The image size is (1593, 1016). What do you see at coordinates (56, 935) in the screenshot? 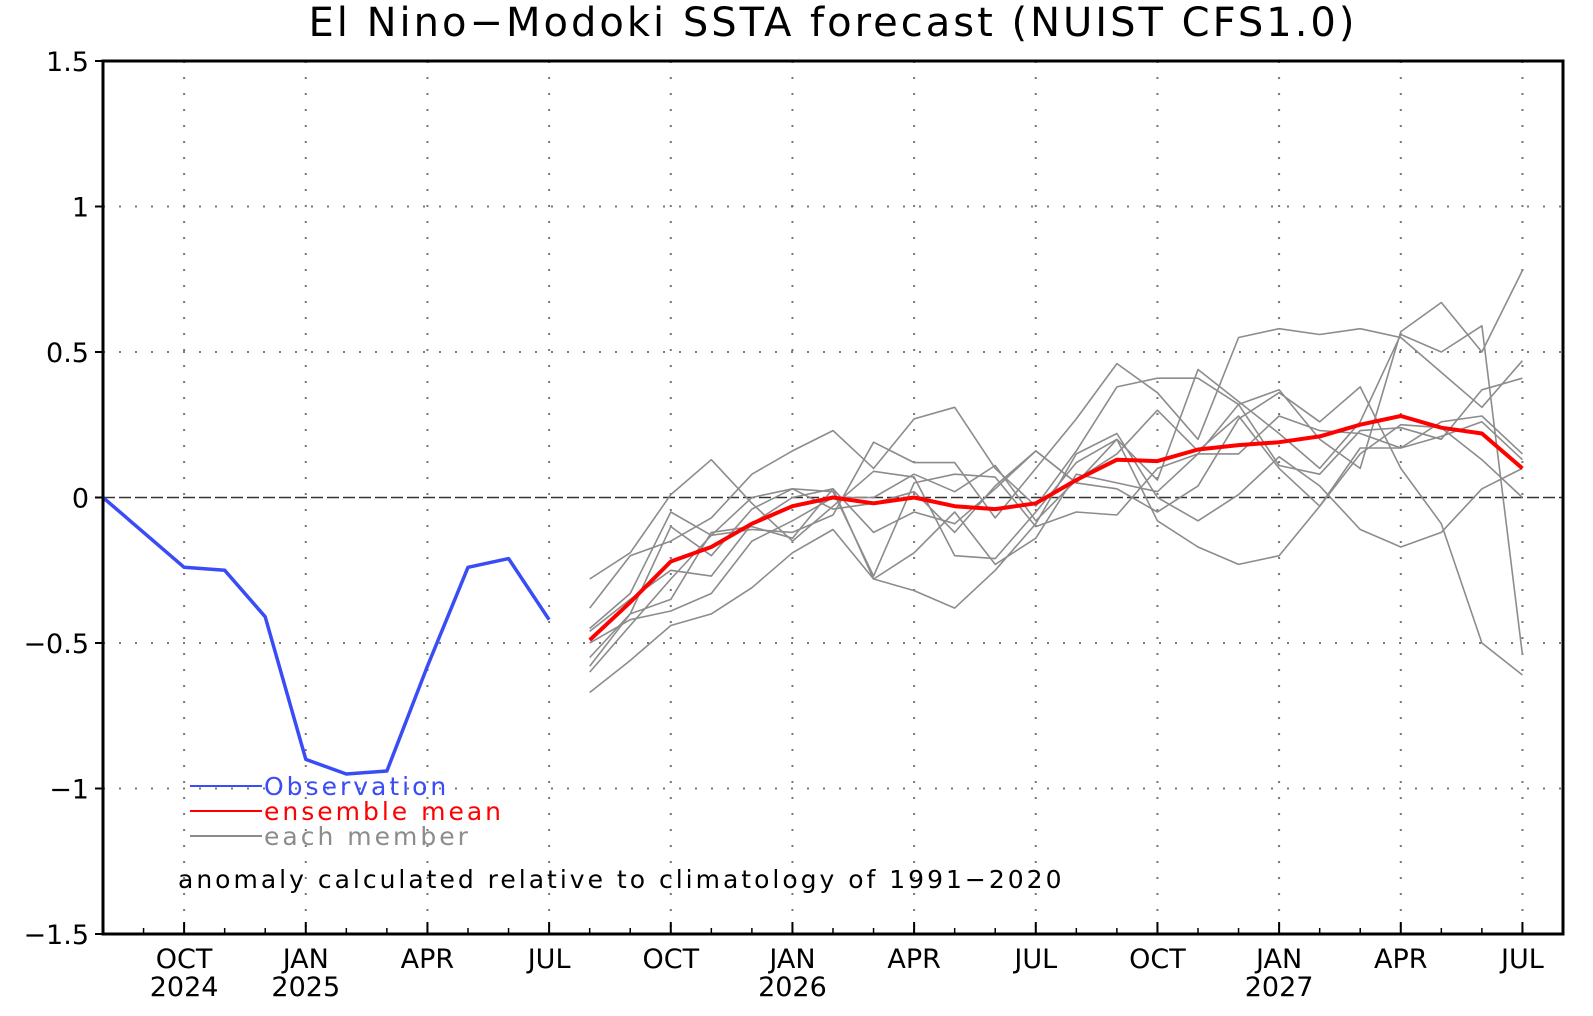
I see `y-tick-label: −1.5` at bounding box center [56, 935].